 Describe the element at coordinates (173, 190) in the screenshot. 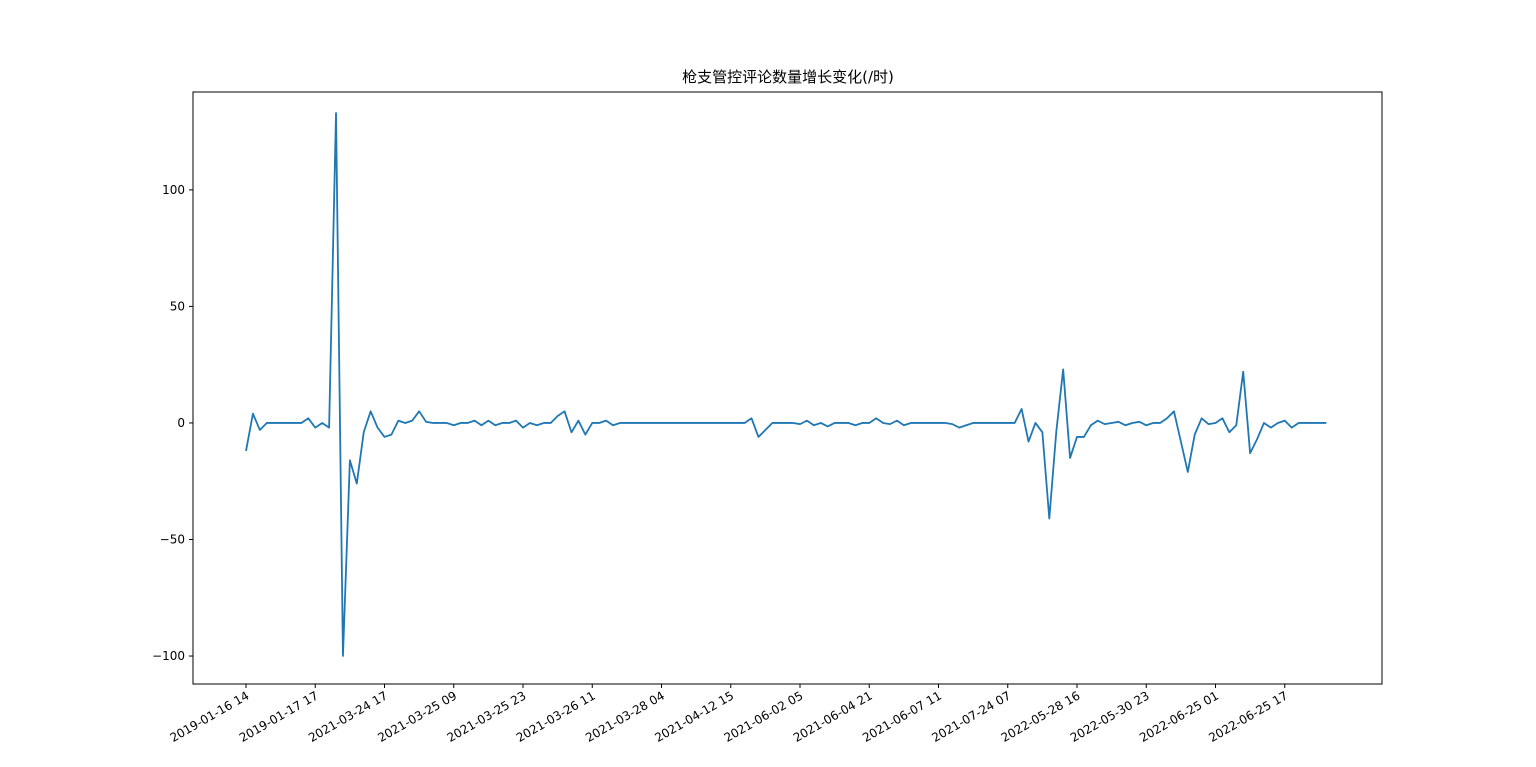

I see `y-tick-label: 100` at that location.